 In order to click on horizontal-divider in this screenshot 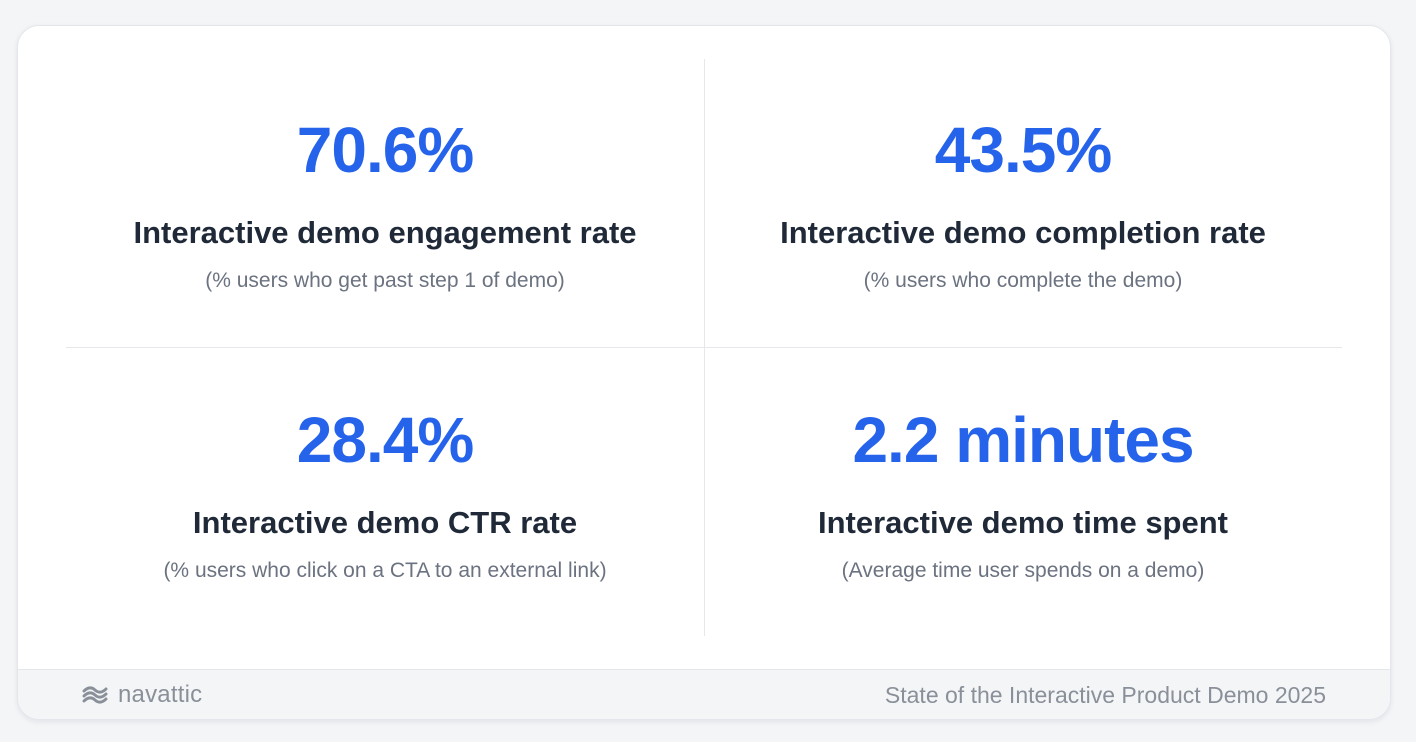, I will do `click(704, 347)`.